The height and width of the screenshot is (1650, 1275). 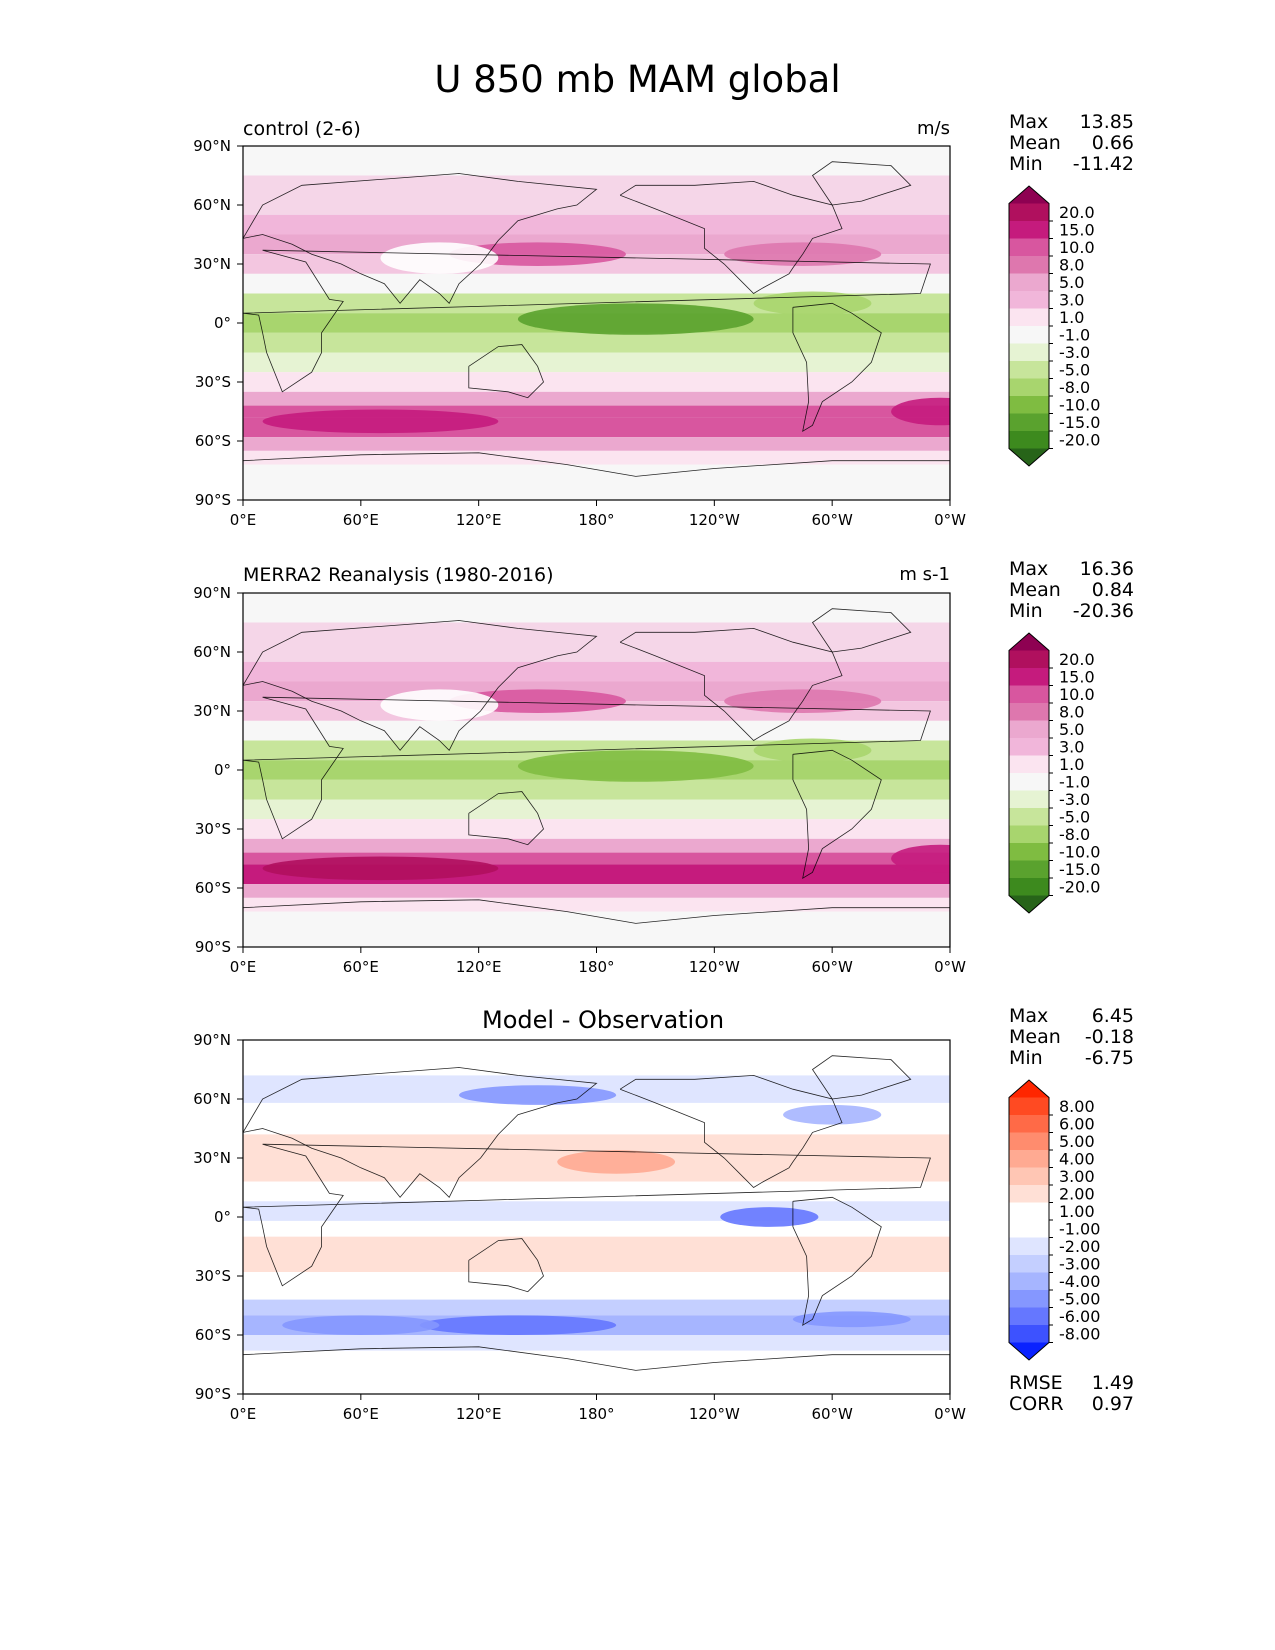 I want to click on panel-2-title: MERRA2 Reanalysis (1980-2016), so click(x=398, y=575).